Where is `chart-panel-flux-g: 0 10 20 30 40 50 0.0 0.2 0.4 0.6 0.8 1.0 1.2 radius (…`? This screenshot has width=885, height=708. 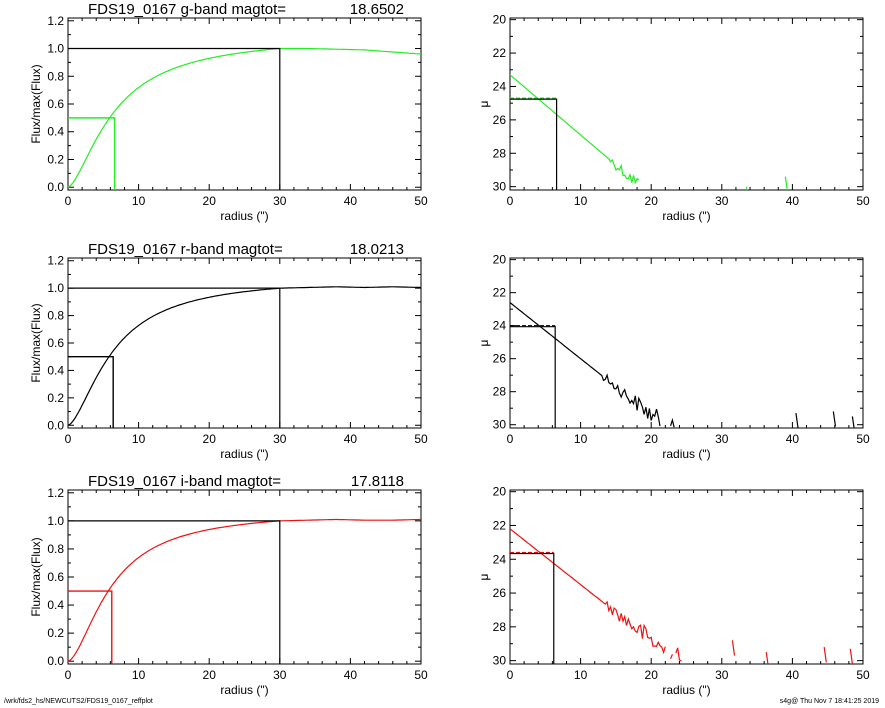 chart-panel-flux-g: 0 10 20 30 40 50 0.0 0.2 0.4 0.6 0.8 1.0 1.2 radius (… is located at coordinates (228, 112).